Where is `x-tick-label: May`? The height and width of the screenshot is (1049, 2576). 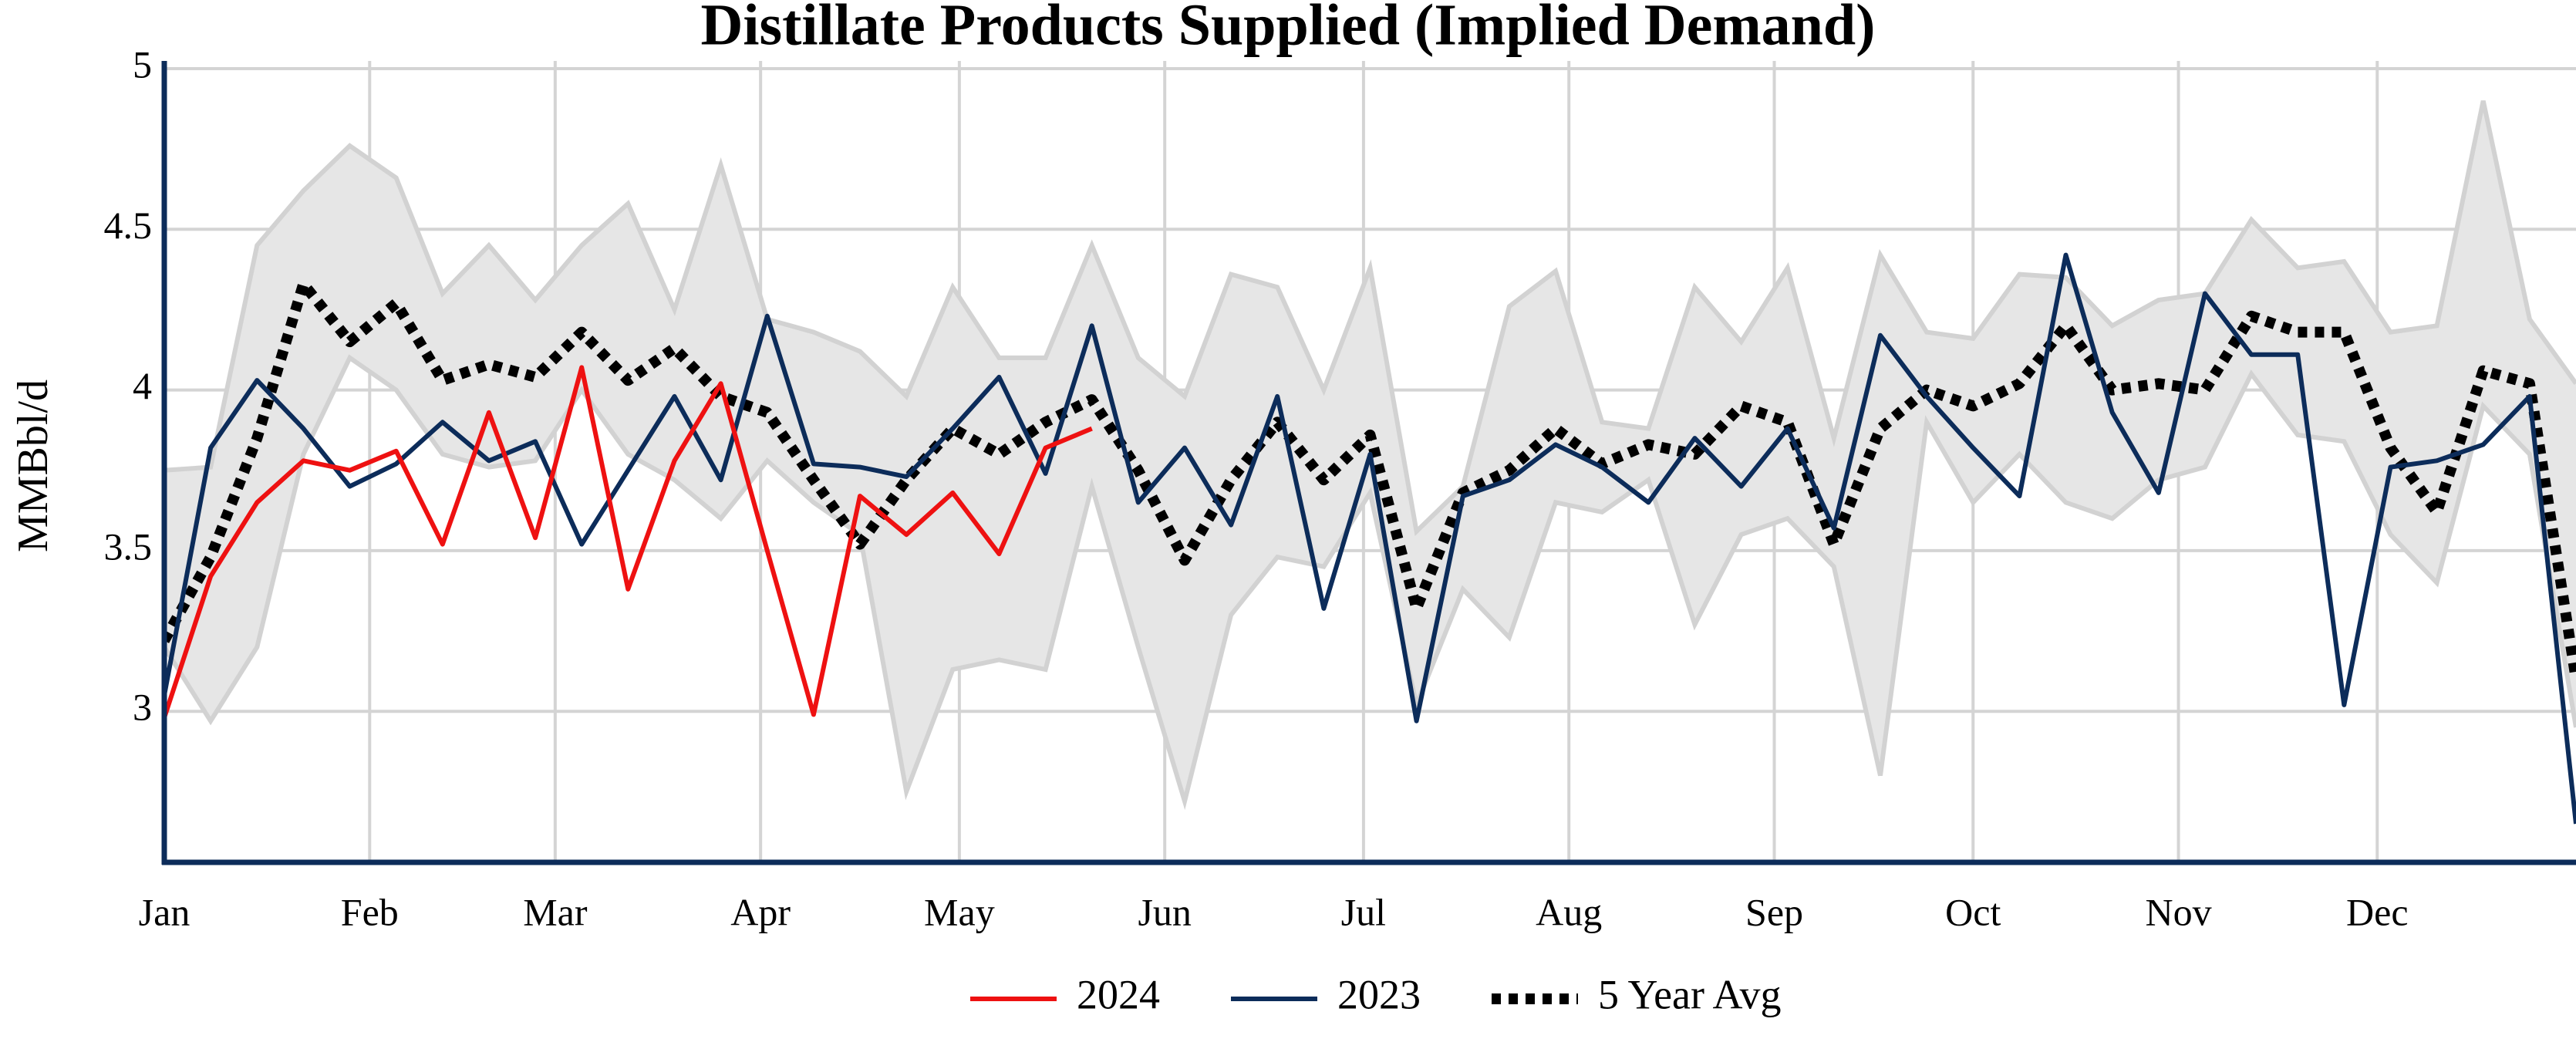
x-tick-label: May is located at coordinates (959, 911).